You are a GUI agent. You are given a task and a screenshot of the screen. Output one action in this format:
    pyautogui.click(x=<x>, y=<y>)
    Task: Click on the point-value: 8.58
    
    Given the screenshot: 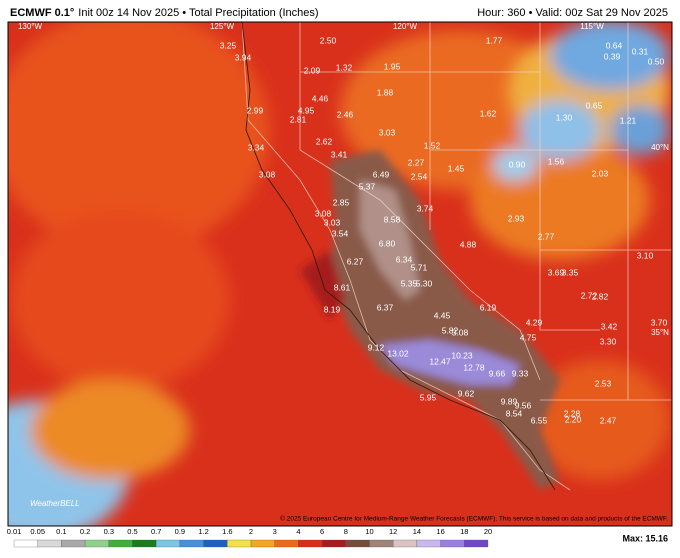 What is the action you would take?
    pyautogui.click(x=392, y=219)
    